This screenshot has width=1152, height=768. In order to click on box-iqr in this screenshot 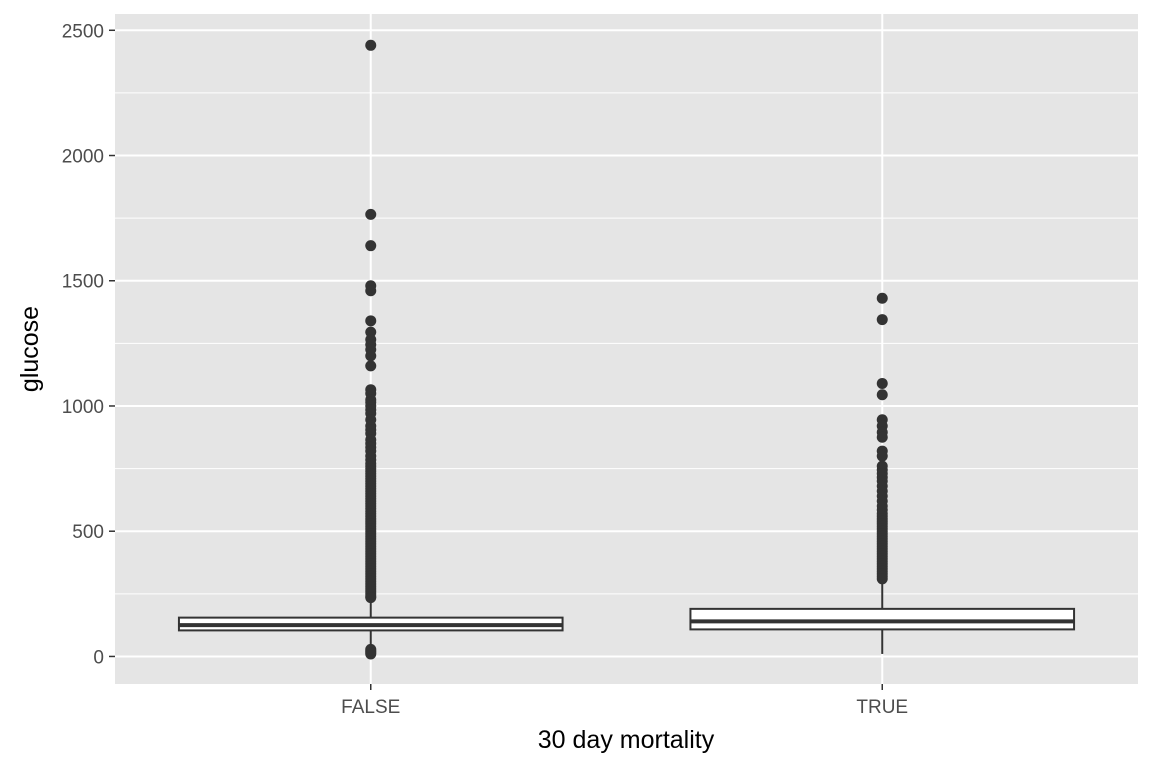, I will do `click(882, 619)`.